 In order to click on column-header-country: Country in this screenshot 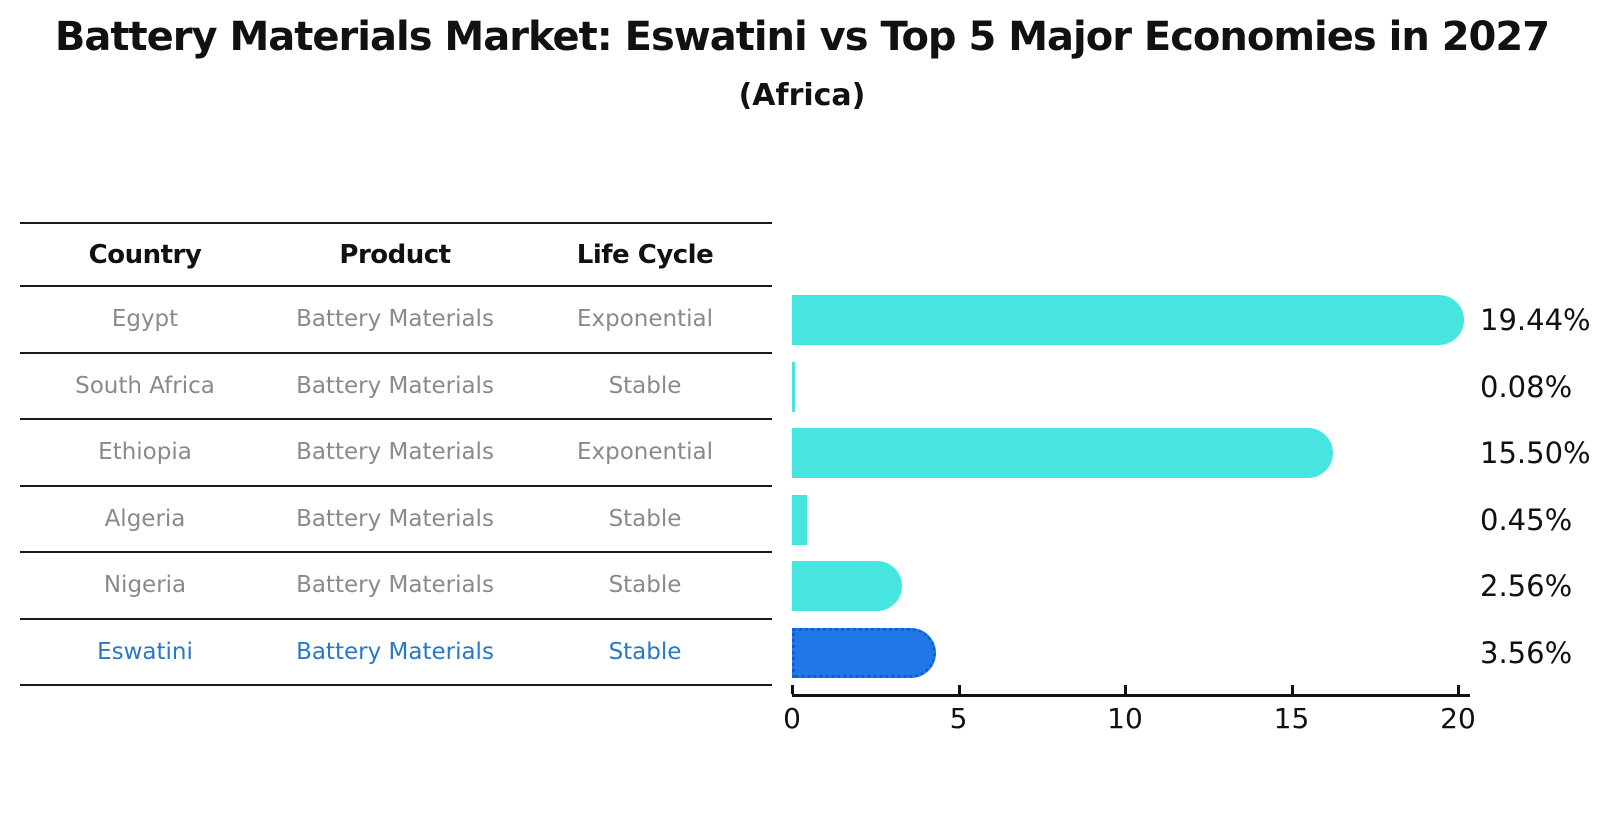, I will do `click(145, 254)`.